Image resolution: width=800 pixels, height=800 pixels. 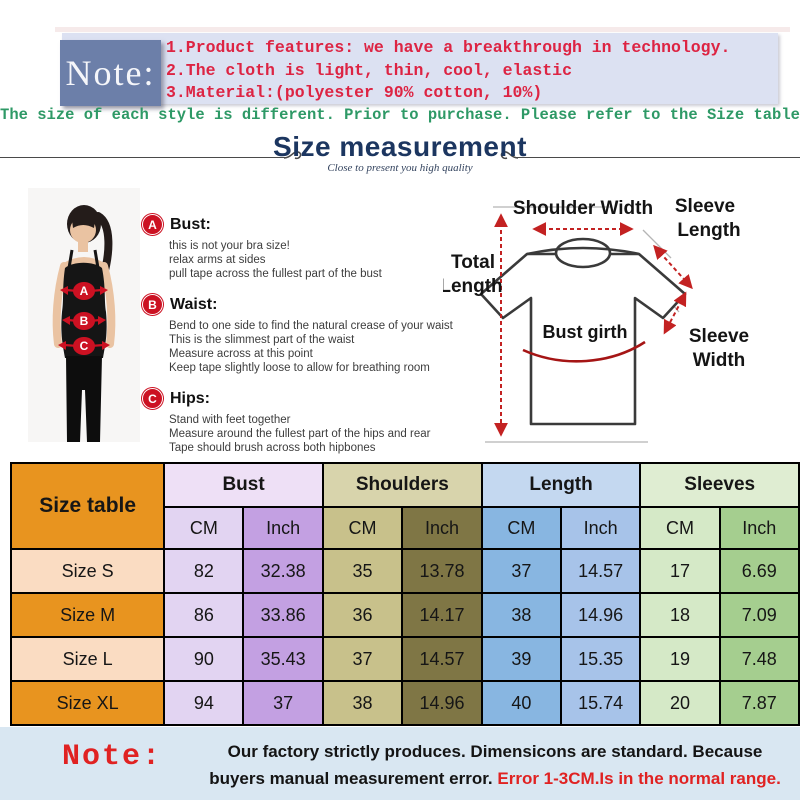 I want to click on bust-line: relax arms at sides, so click(x=217, y=260).